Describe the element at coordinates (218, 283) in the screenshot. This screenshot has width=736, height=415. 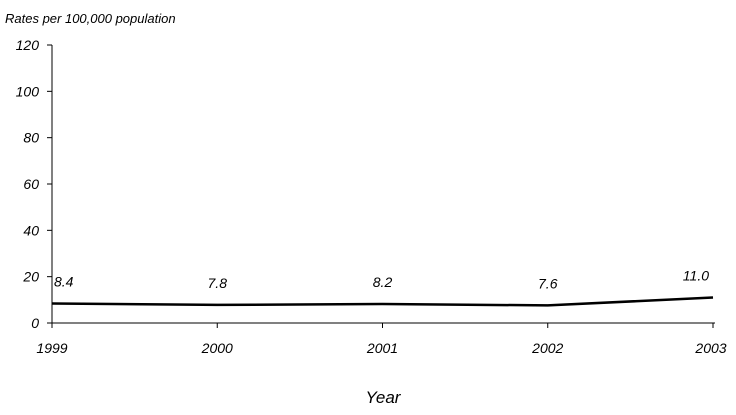
I see `data-label: 7.8` at that location.